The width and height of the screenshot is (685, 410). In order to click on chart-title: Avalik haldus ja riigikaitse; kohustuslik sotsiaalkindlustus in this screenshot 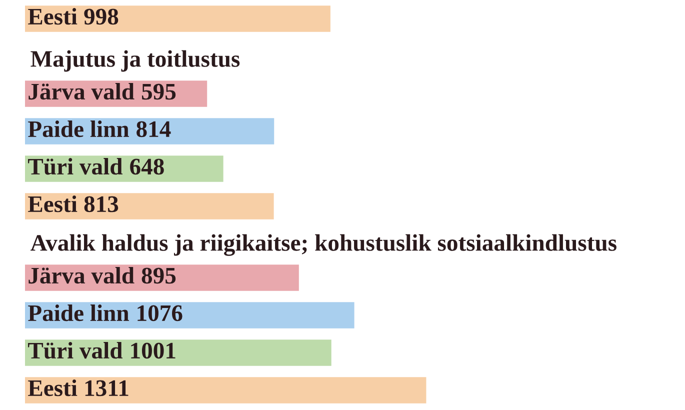, I will do `click(323, 245)`.